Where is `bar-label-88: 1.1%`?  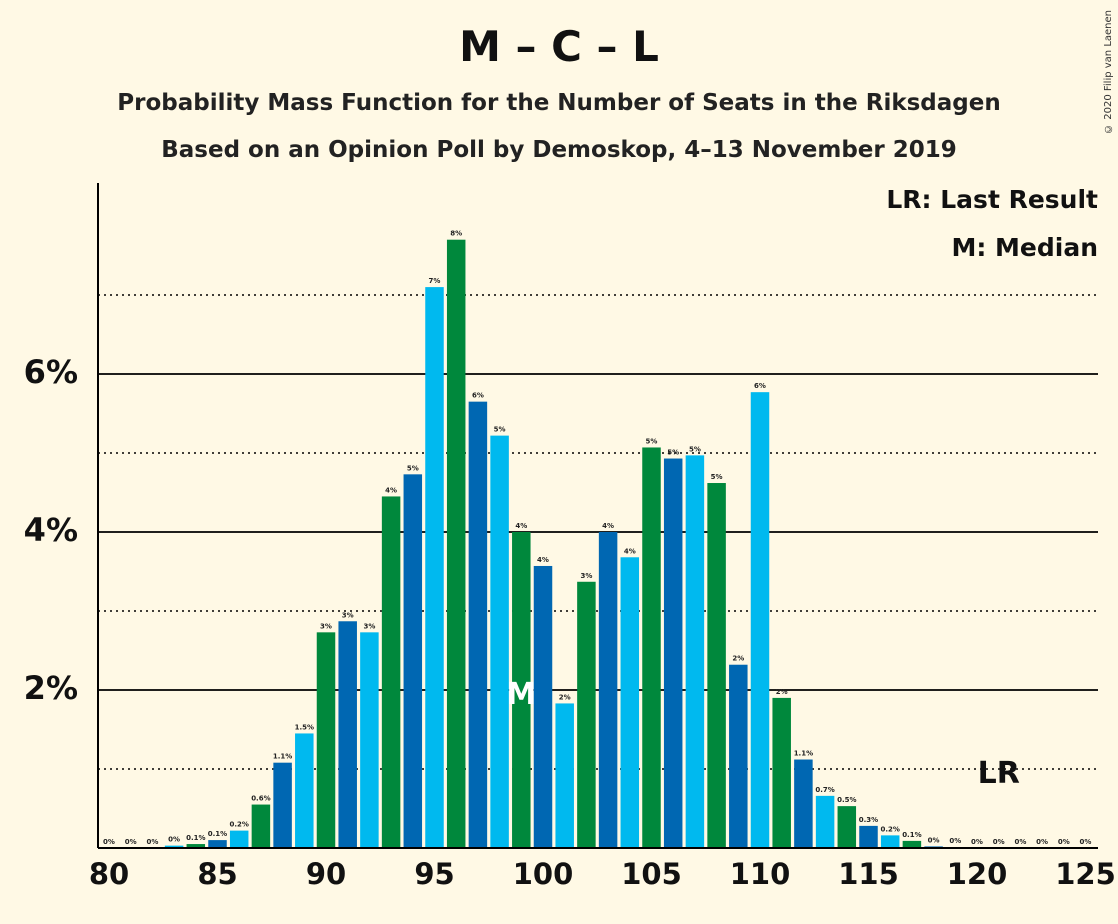 bar-label-88: 1.1% is located at coordinates (282, 757).